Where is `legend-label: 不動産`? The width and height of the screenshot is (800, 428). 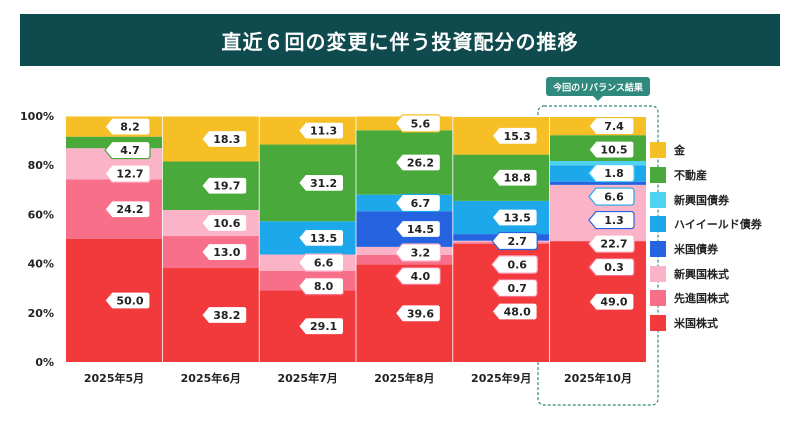 legend-label: 不動産 is located at coordinates (690, 176).